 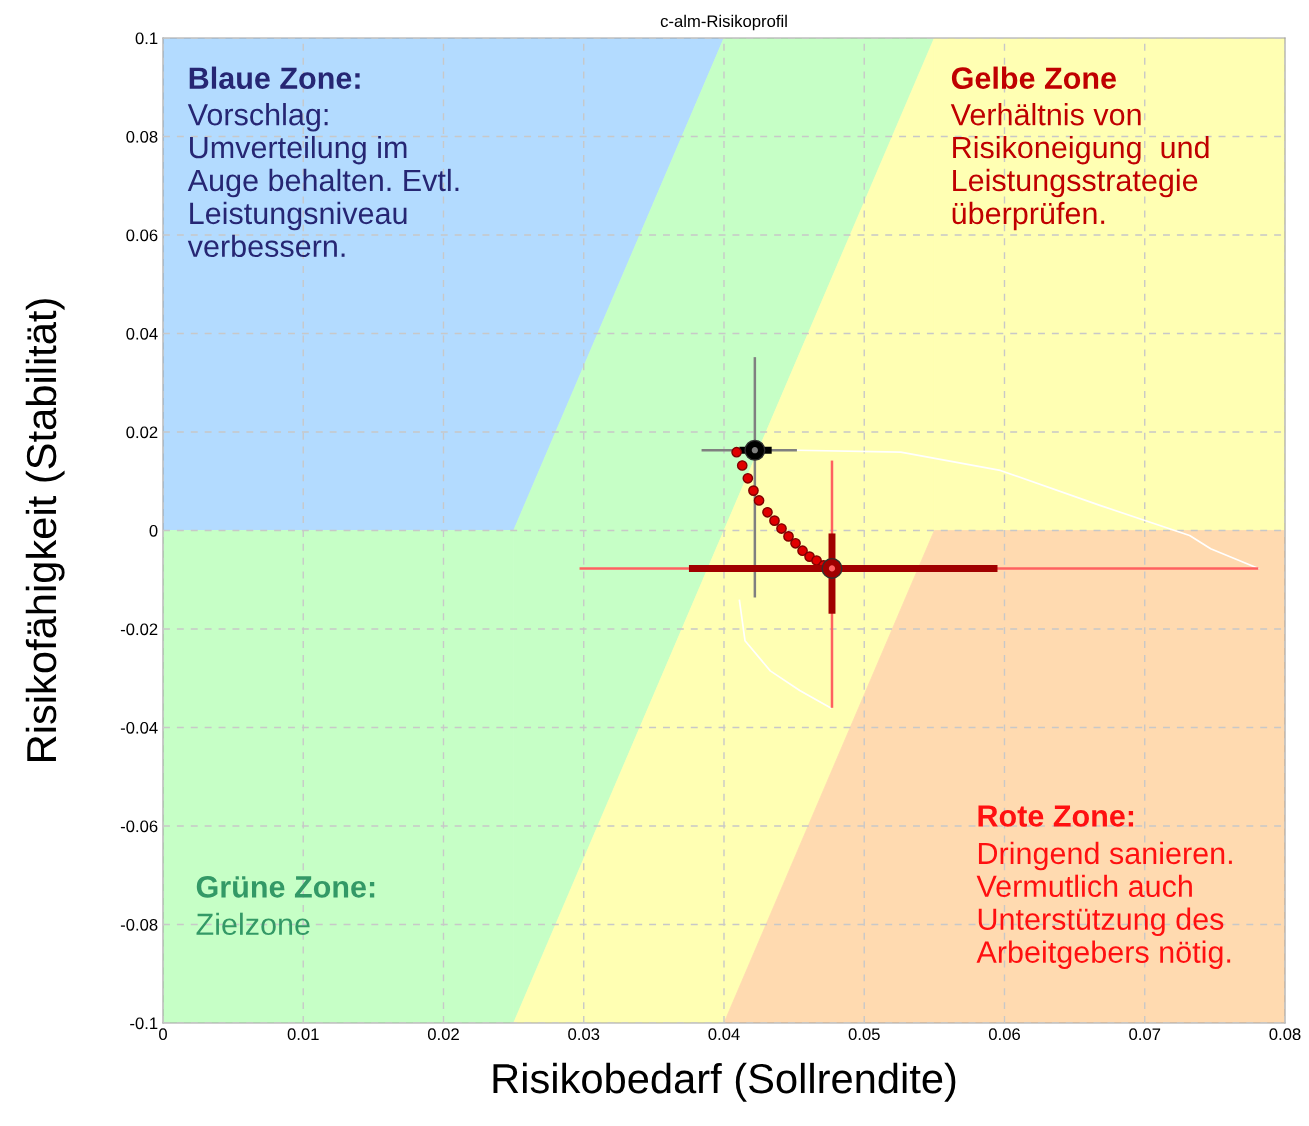 I want to click on y-tick-label: 0.04, so click(x=142, y=333).